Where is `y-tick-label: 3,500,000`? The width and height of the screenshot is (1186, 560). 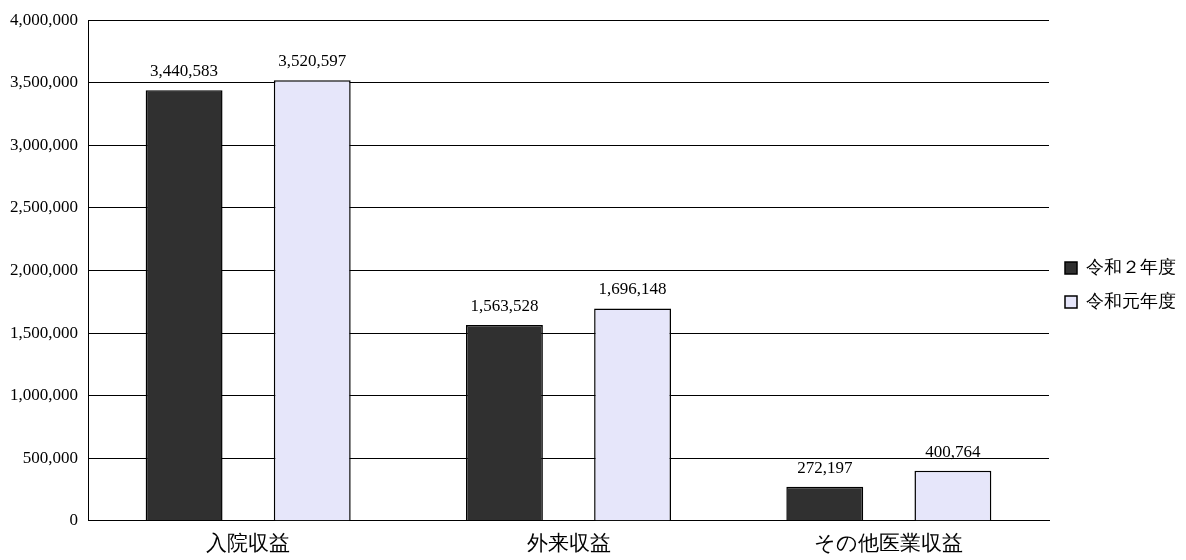
y-tick-label: 3,500,000 is located at coordinates (44, 82).